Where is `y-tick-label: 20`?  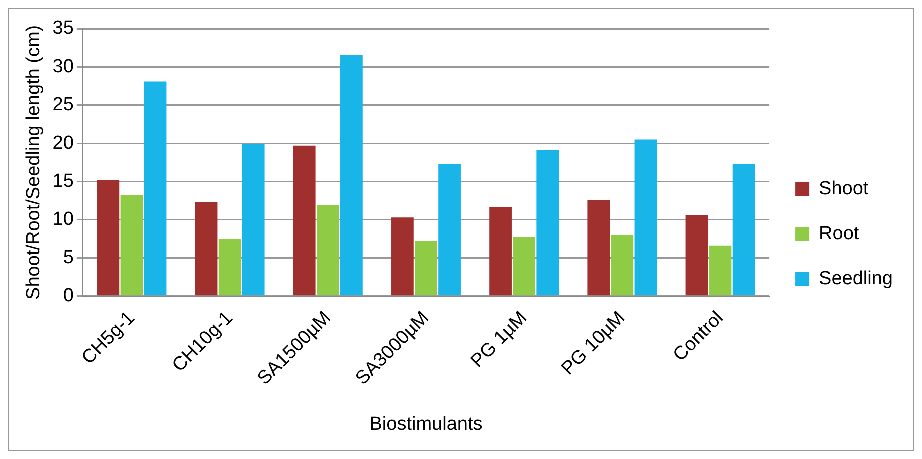
y-tick-label: 20 is located at coordinates (63, 143).